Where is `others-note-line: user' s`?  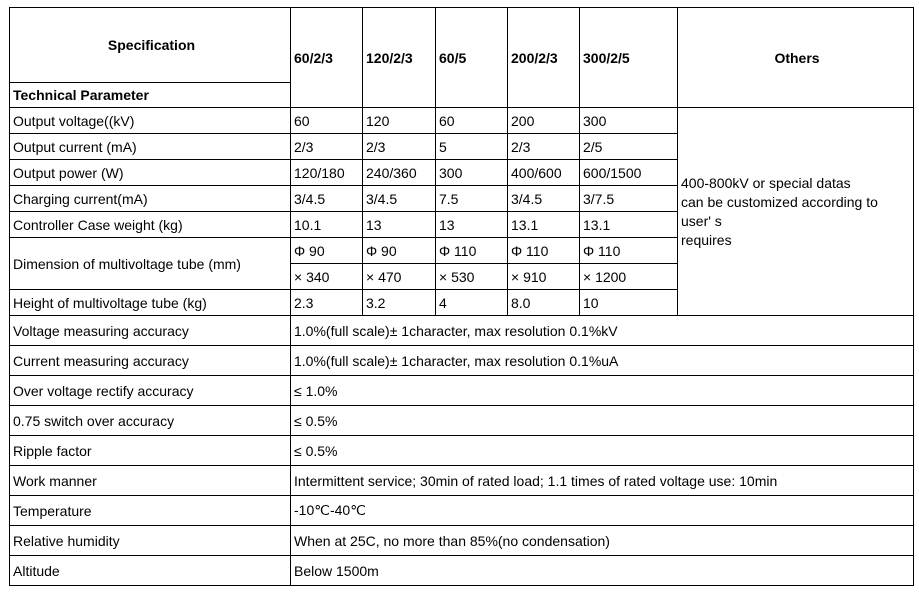
others-note-line: user' s is located at coordinates (701, 220).